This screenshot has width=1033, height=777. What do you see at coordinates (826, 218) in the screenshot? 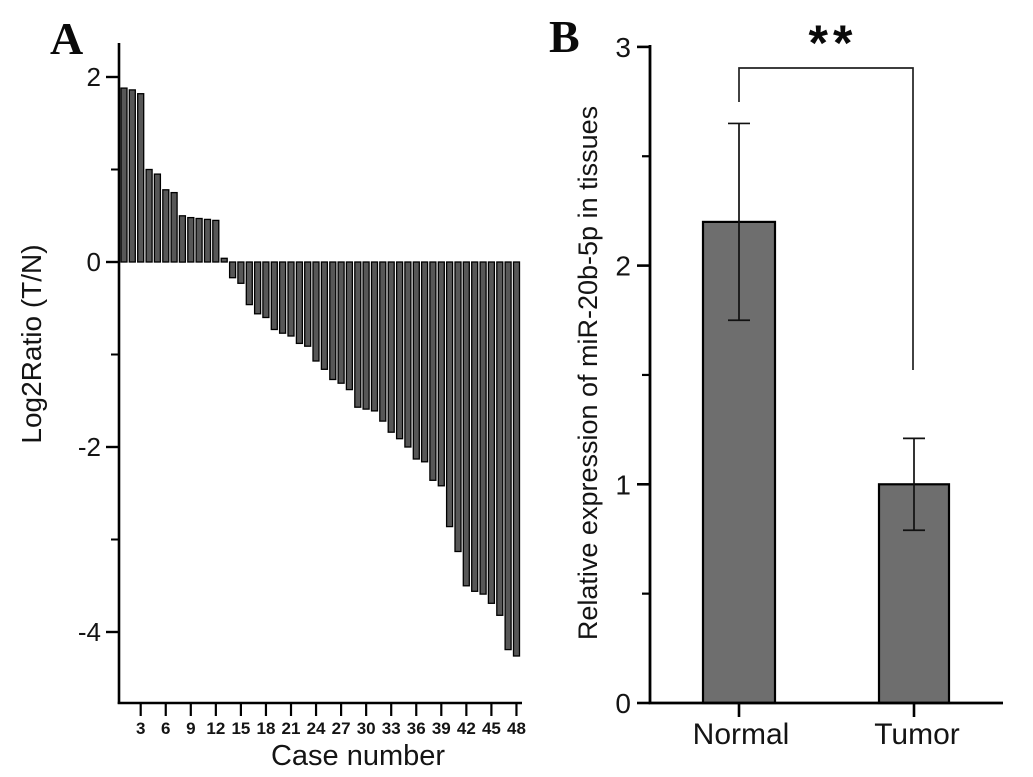
I see `significance-bracket` at bounding box center [826, 218].